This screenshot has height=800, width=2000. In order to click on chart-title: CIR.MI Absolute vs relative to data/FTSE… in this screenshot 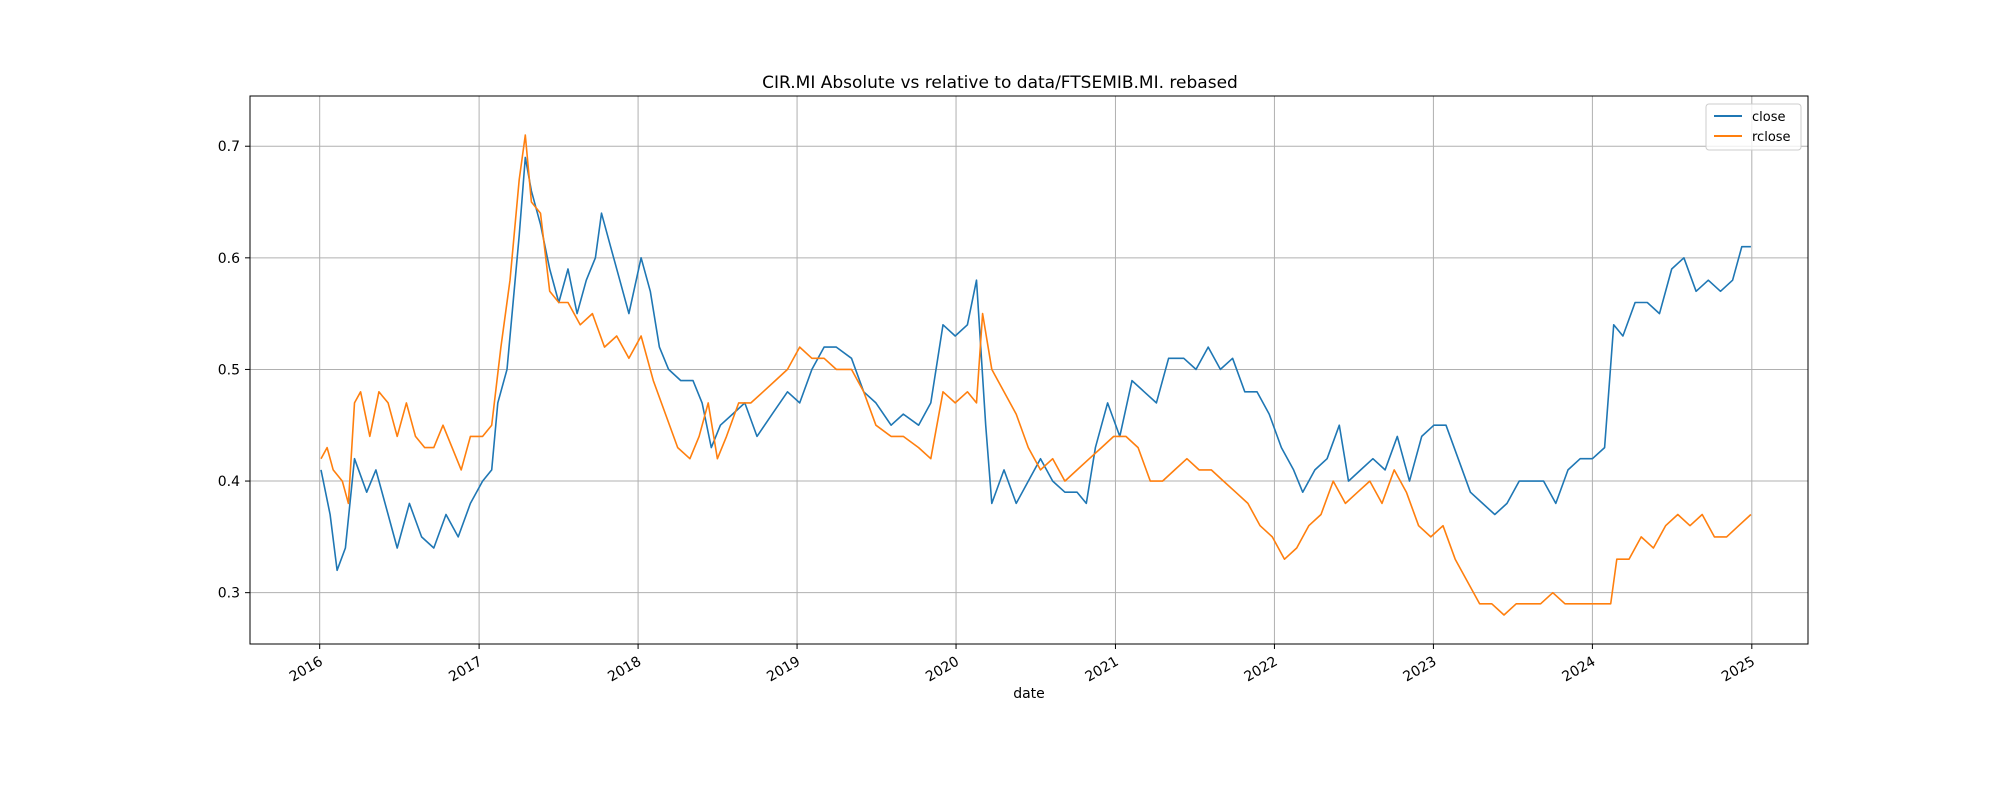, I will do `click(1000, 83)`.